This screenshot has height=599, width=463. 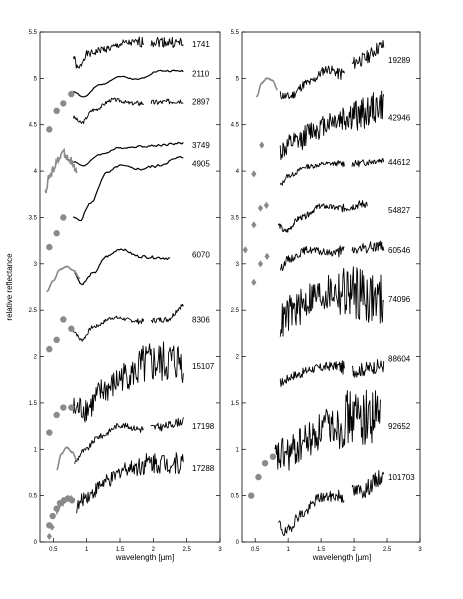 I want to click on right-x-tick-label: 1.5, so click(x=321, y=550).